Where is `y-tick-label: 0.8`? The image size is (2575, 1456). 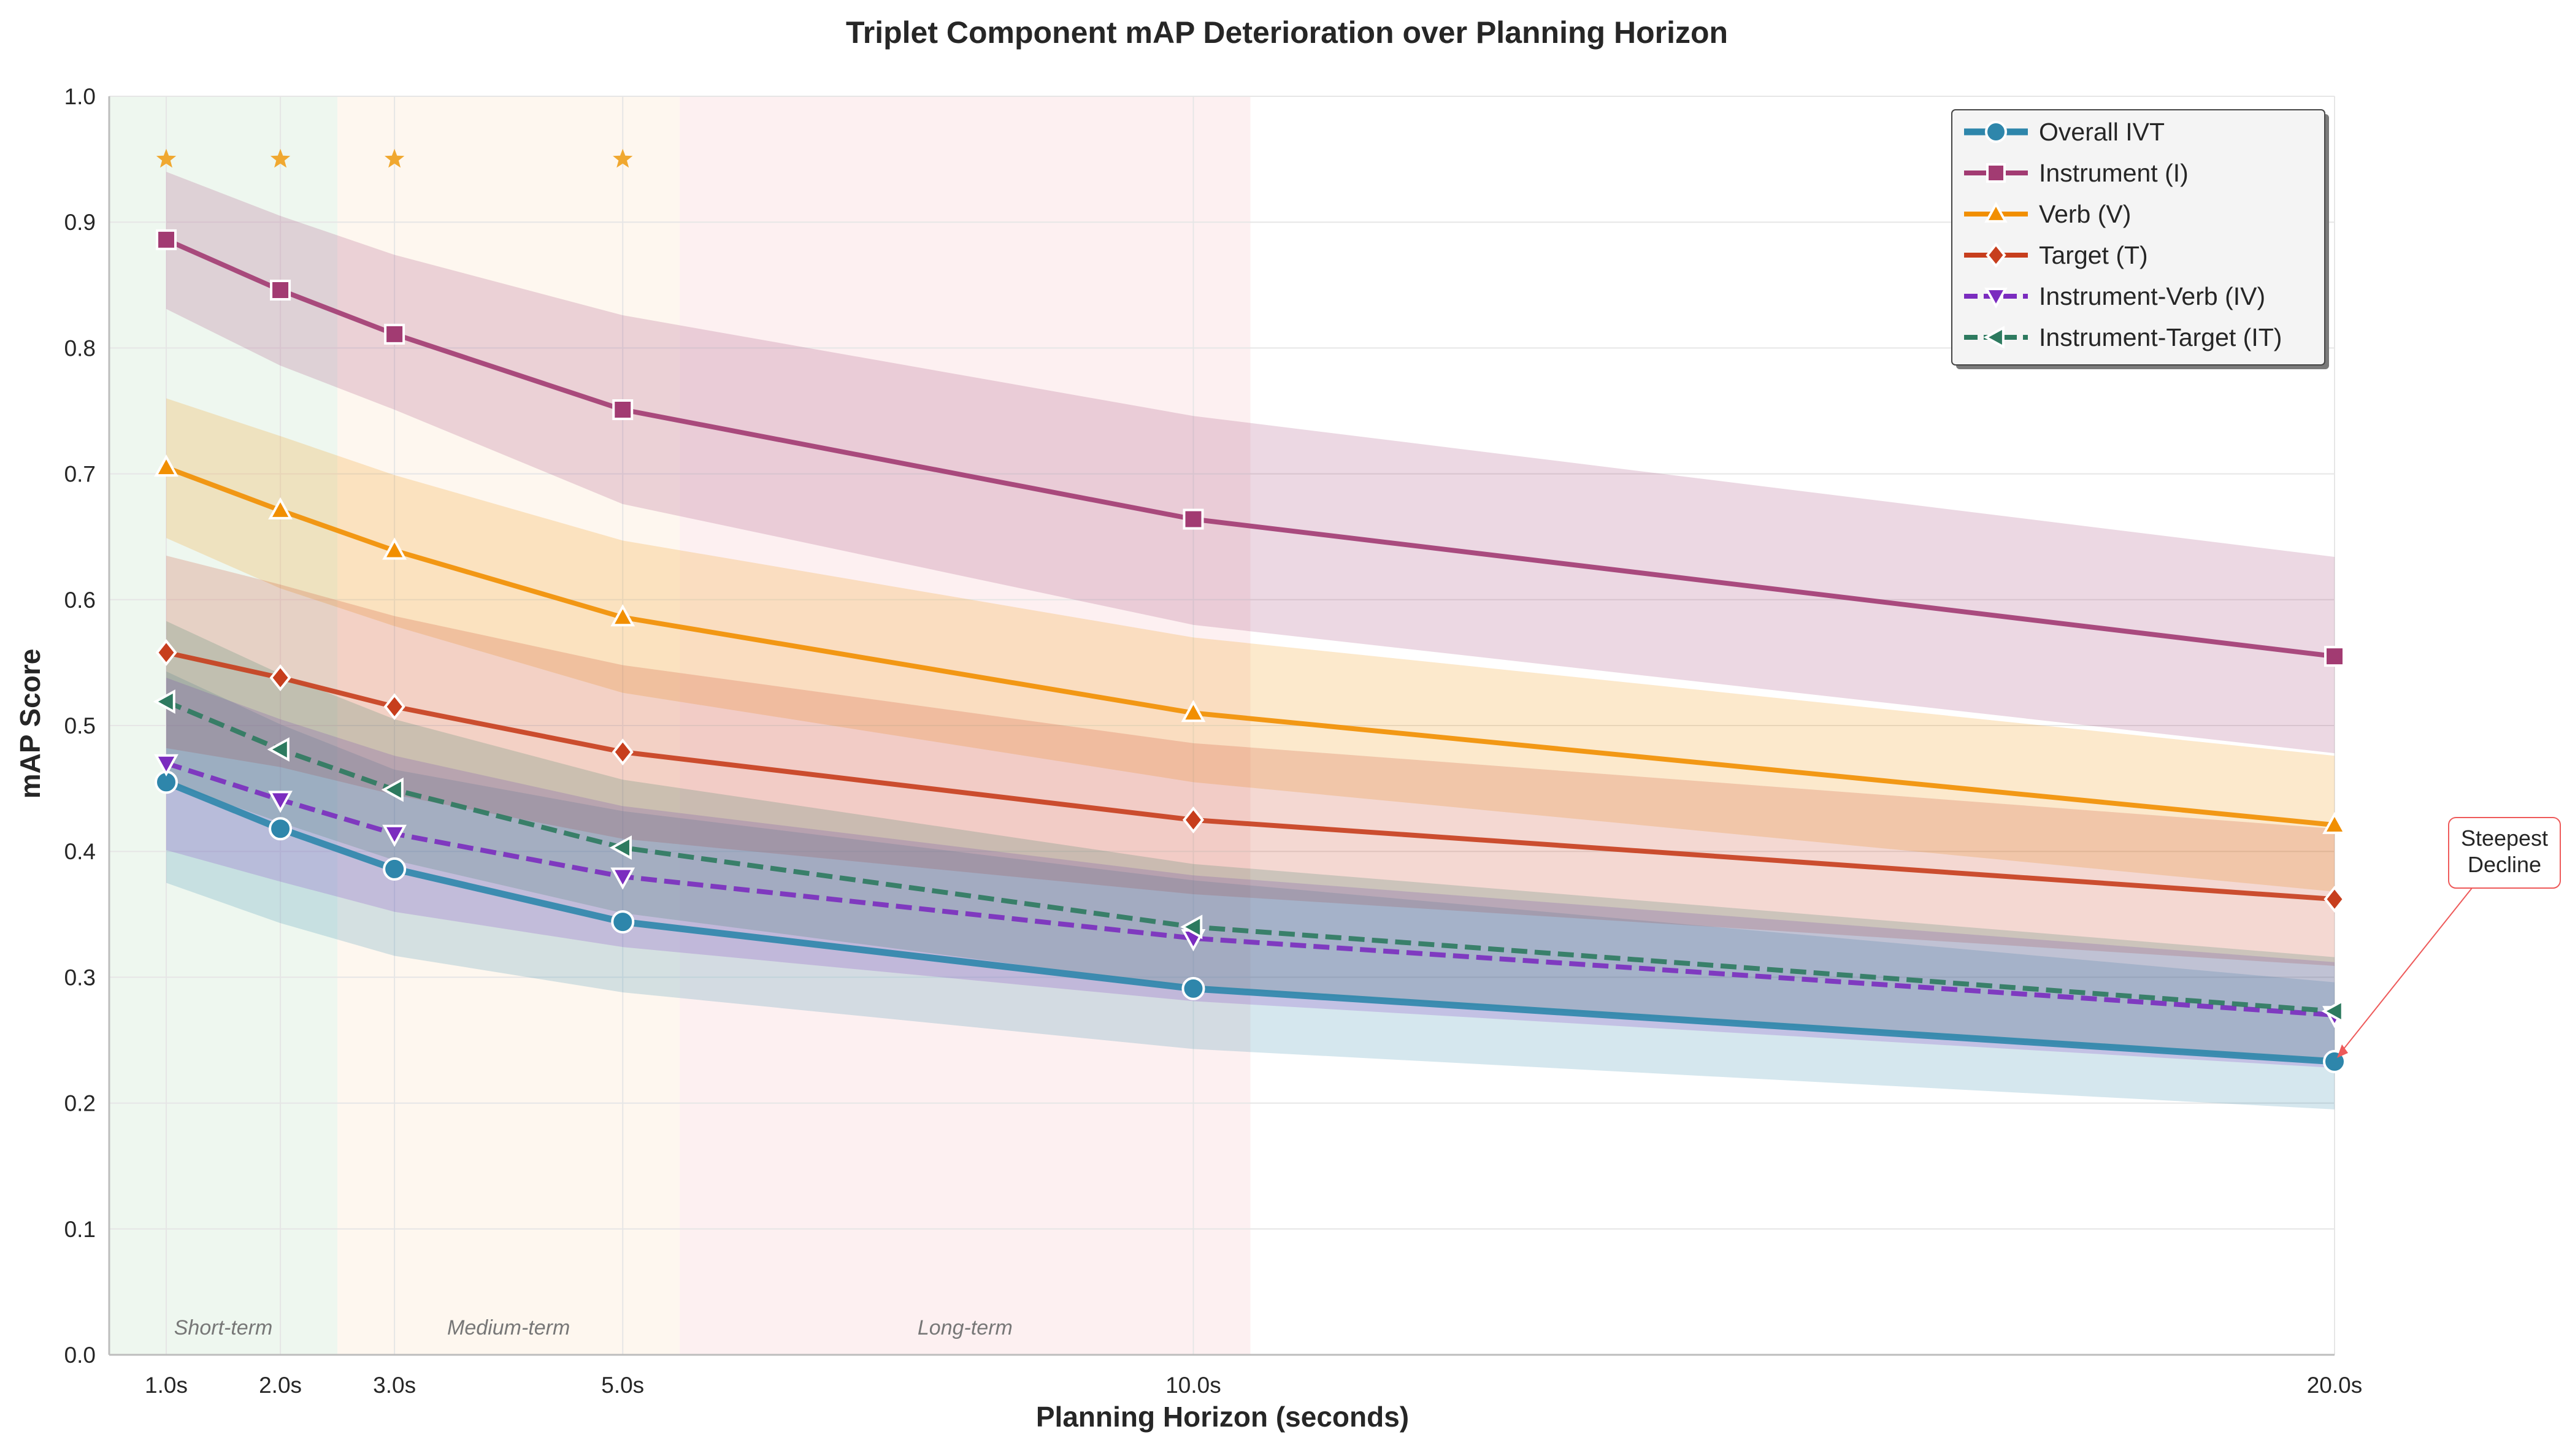 y-tick-label: 0.8 is located at coordinates (80, 348).